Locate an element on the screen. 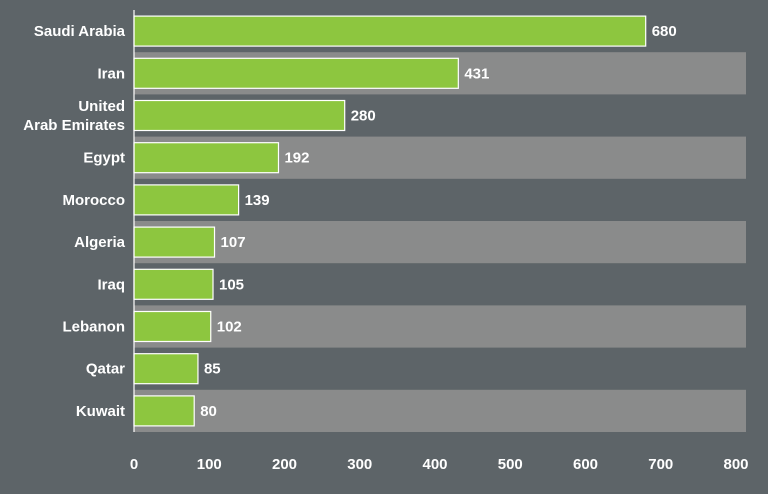 The height and width of the screenshot is (494, 768). value-label-saudi-arabia: 680 is located at coordinates (664, 31).